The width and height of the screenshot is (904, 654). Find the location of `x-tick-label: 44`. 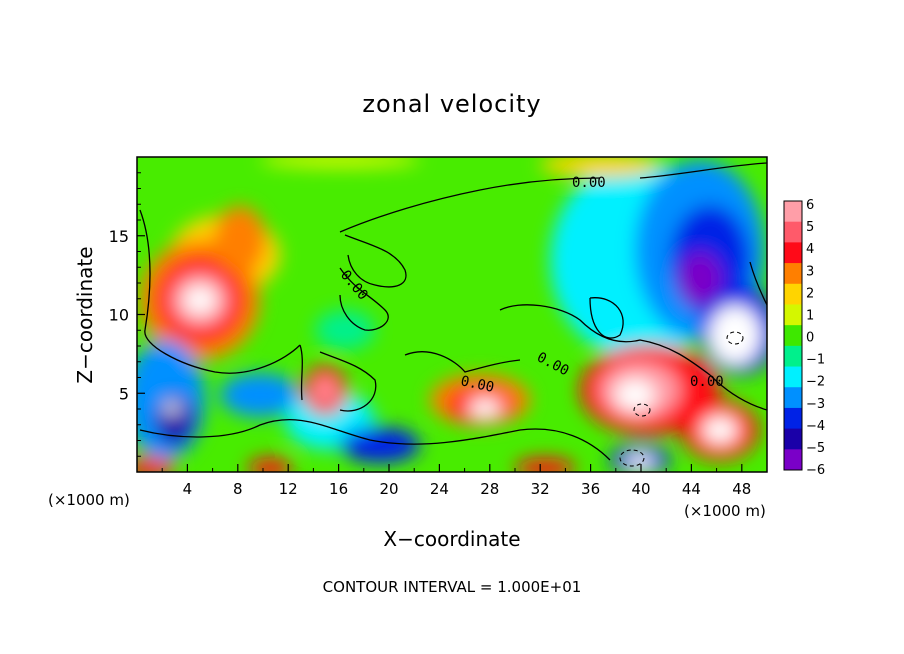

x-tick-label: 44 is located at coordinates (691, 489).